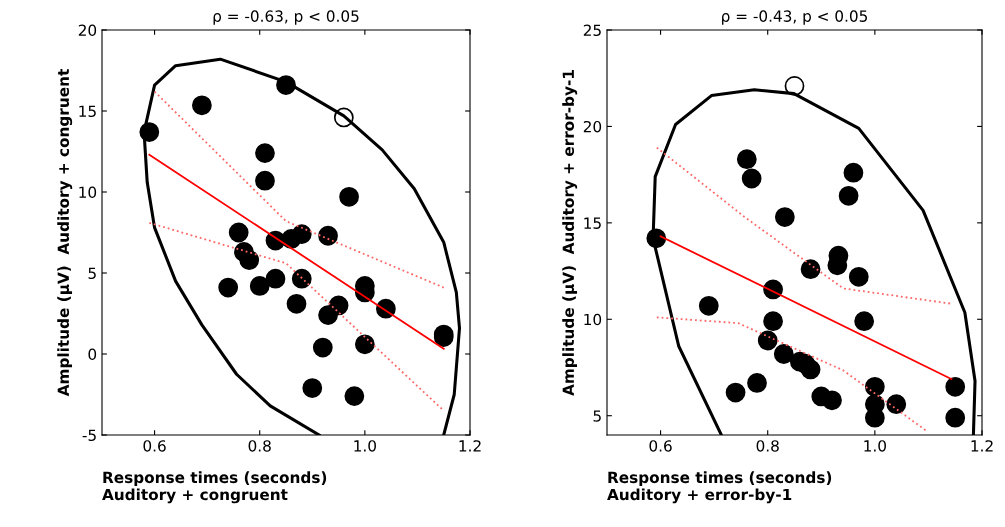 This screenshot has height=527, width=1005. I want to click on line-series, so click(791, 374).